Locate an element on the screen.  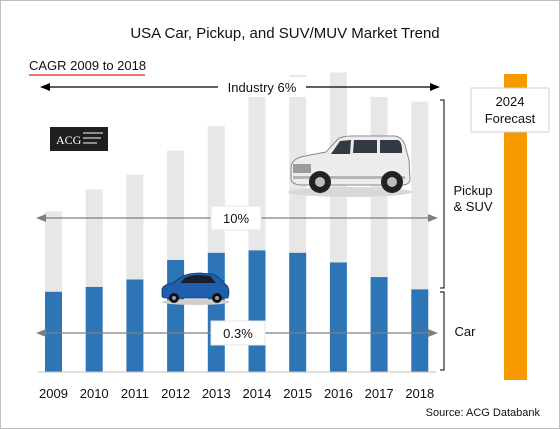
x-tick-2013: 2013 is located at coordinates (216, 393).